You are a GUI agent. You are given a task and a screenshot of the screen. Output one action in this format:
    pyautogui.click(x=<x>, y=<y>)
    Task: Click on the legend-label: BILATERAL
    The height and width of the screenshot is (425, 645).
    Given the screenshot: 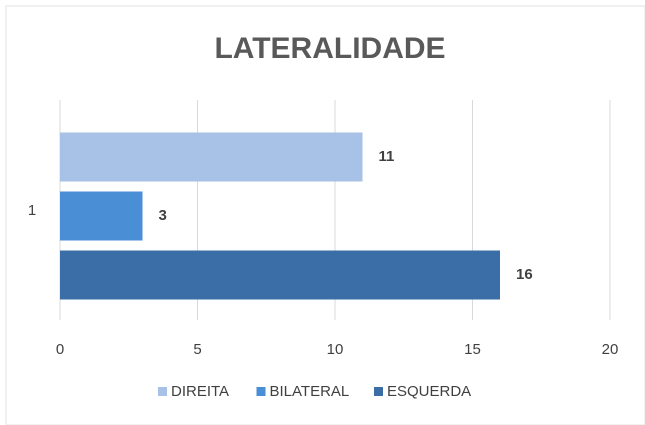 What is the action you would take?
    pyautogui.click(x=310, y=391)
    